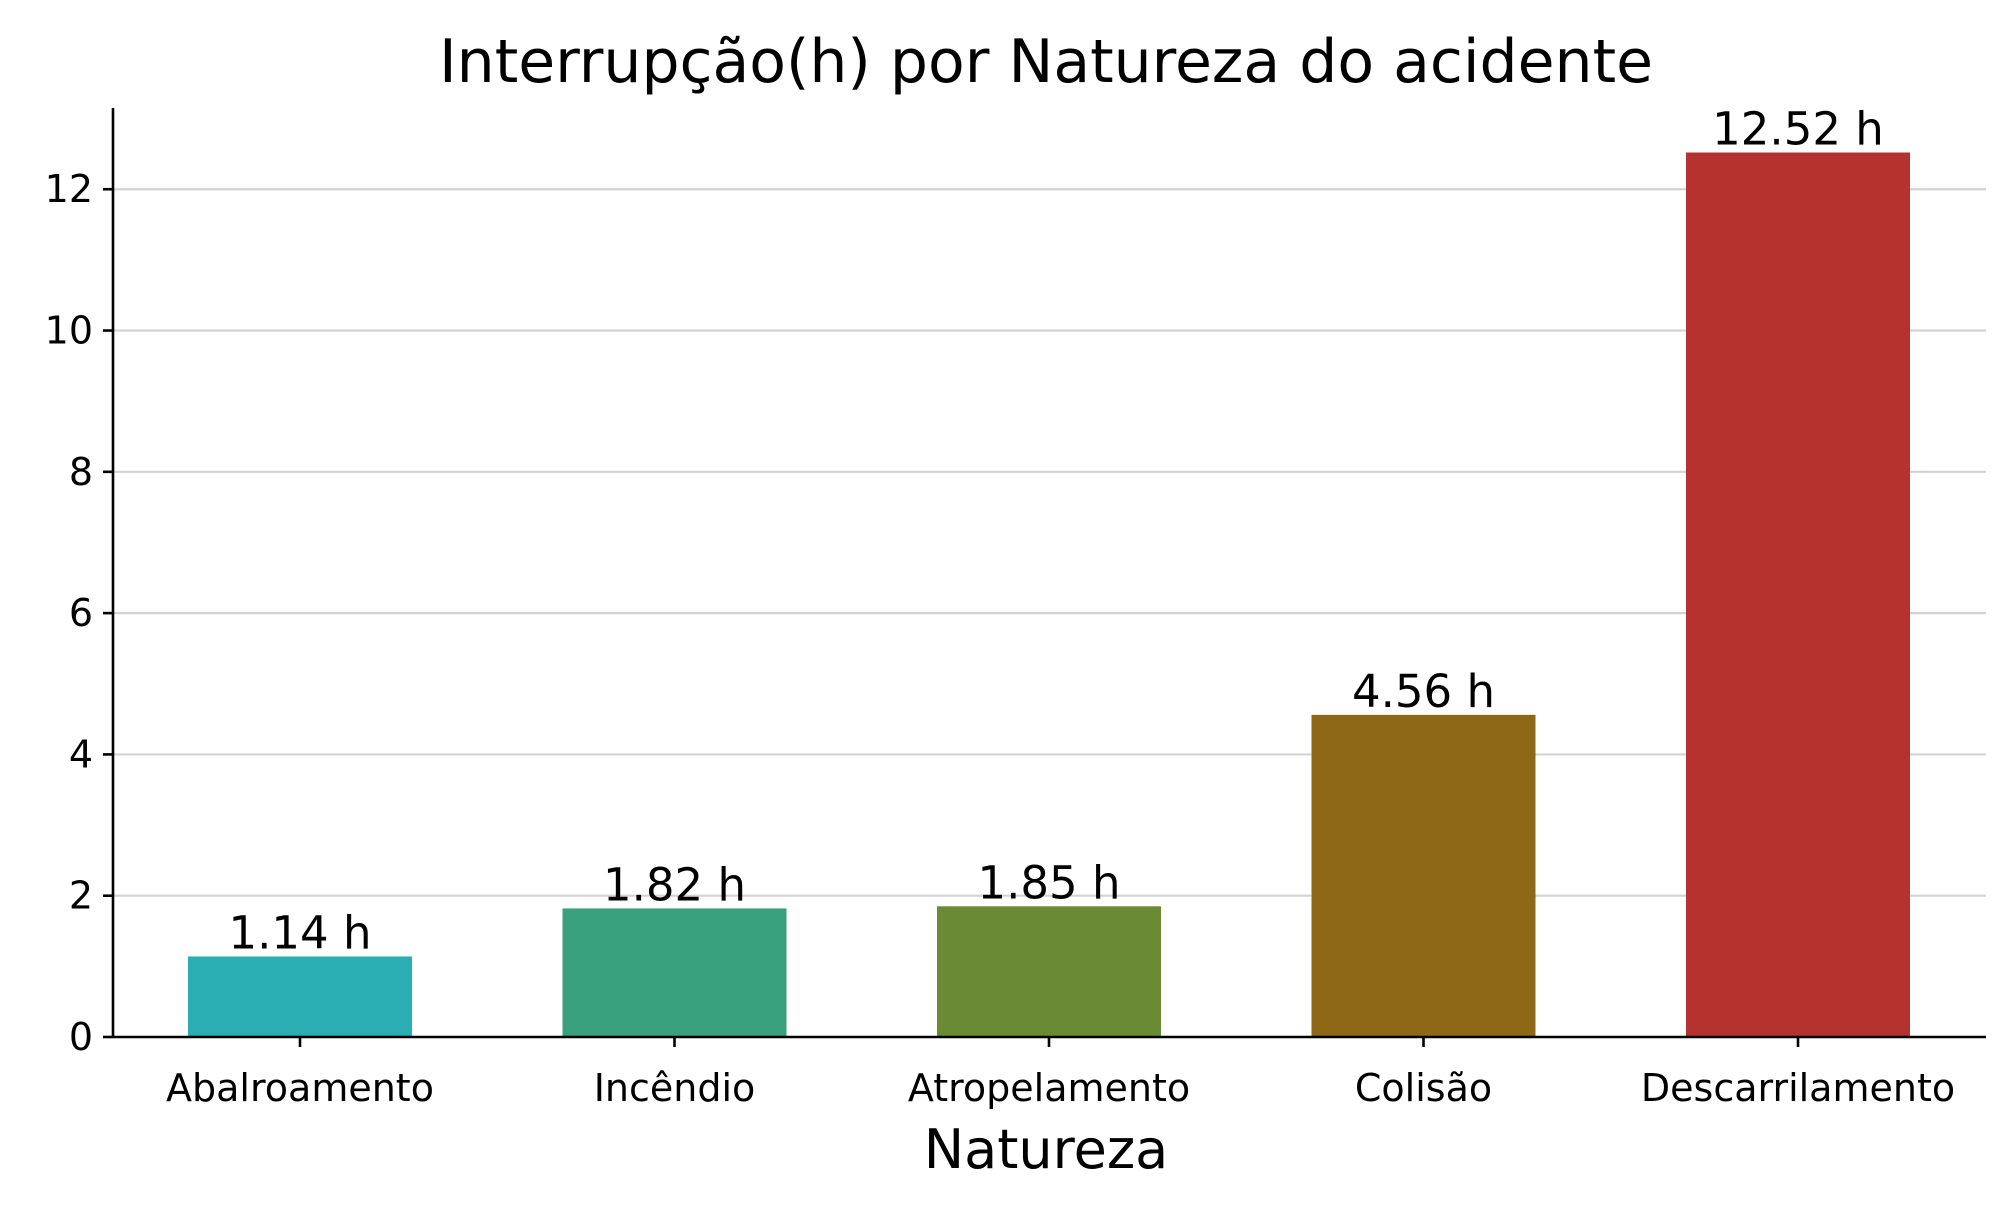  I want to click on y-axis-ticks: 0 2 4 6 8 10 12, so click(79, 613).